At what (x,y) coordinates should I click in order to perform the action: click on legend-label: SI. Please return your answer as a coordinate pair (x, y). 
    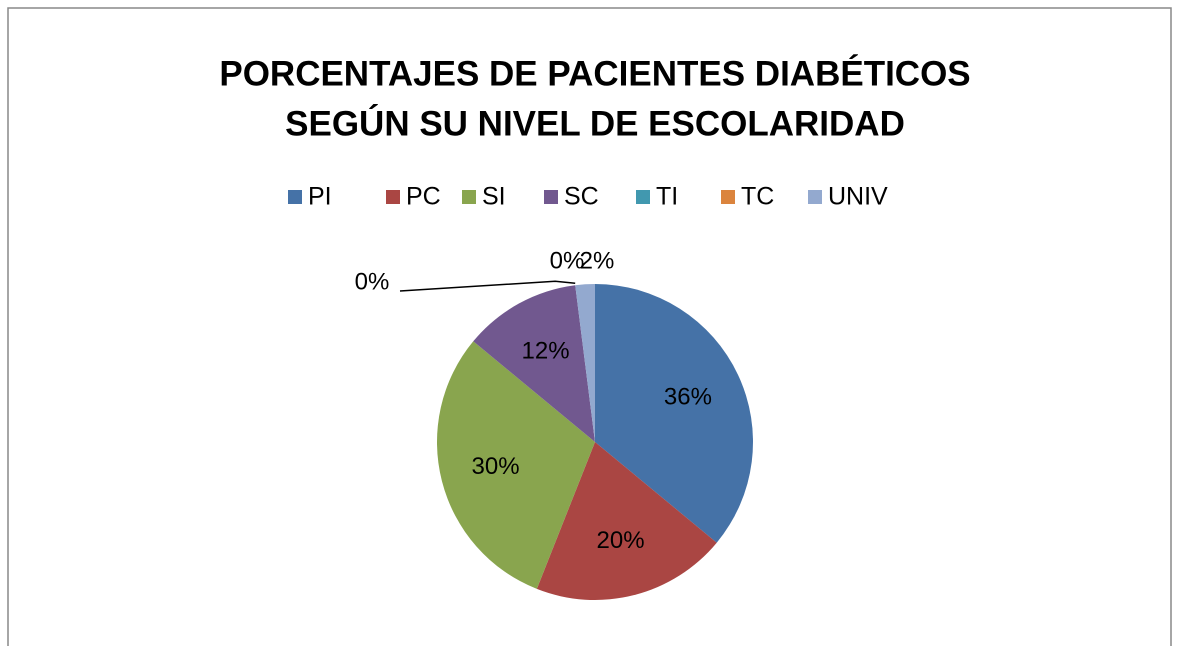
    Looking at the image, I should click on (494, 197).